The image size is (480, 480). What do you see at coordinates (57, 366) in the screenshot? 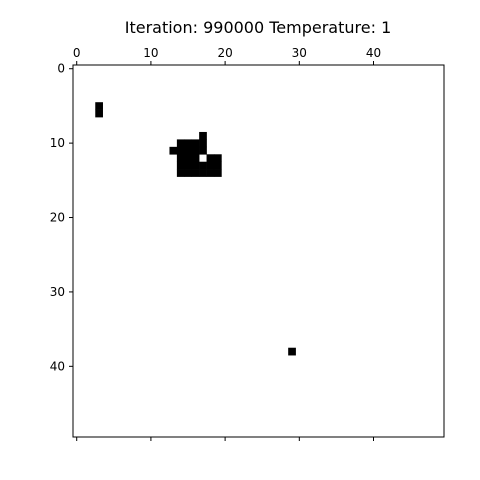
I see `y-tick-label-40: 40` at bounding box center [57, 366].